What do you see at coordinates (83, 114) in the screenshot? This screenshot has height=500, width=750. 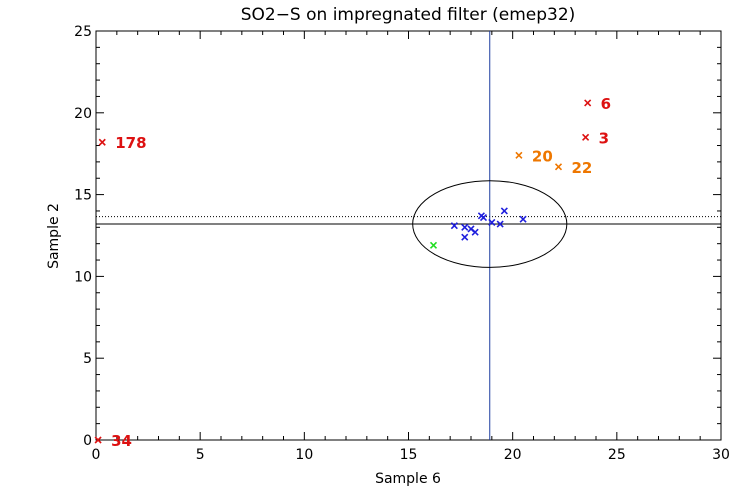 I see `y-tick-label: 20` at bounding box center [83, 114].